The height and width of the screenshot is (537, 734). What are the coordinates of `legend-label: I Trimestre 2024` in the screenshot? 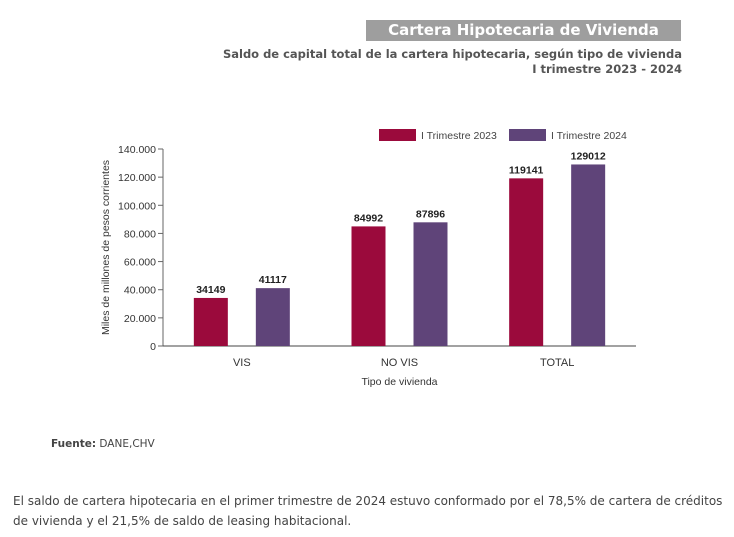 It's located at (589, 136).